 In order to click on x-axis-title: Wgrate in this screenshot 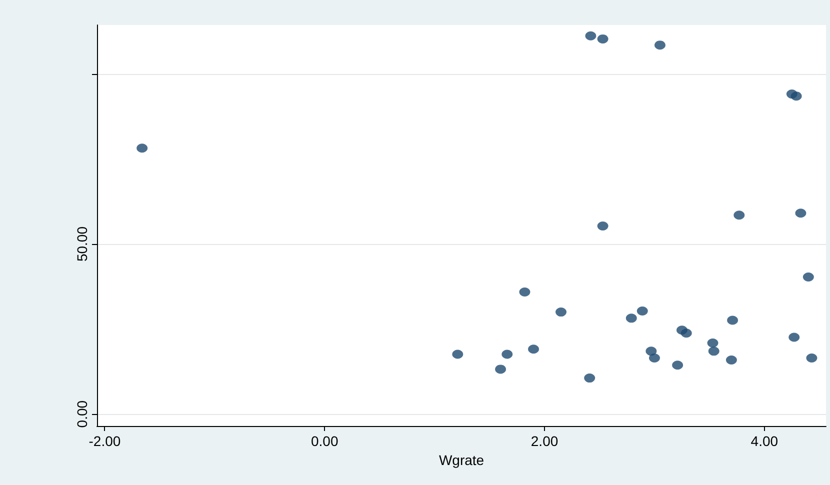, I will do `click(461, 460)`.